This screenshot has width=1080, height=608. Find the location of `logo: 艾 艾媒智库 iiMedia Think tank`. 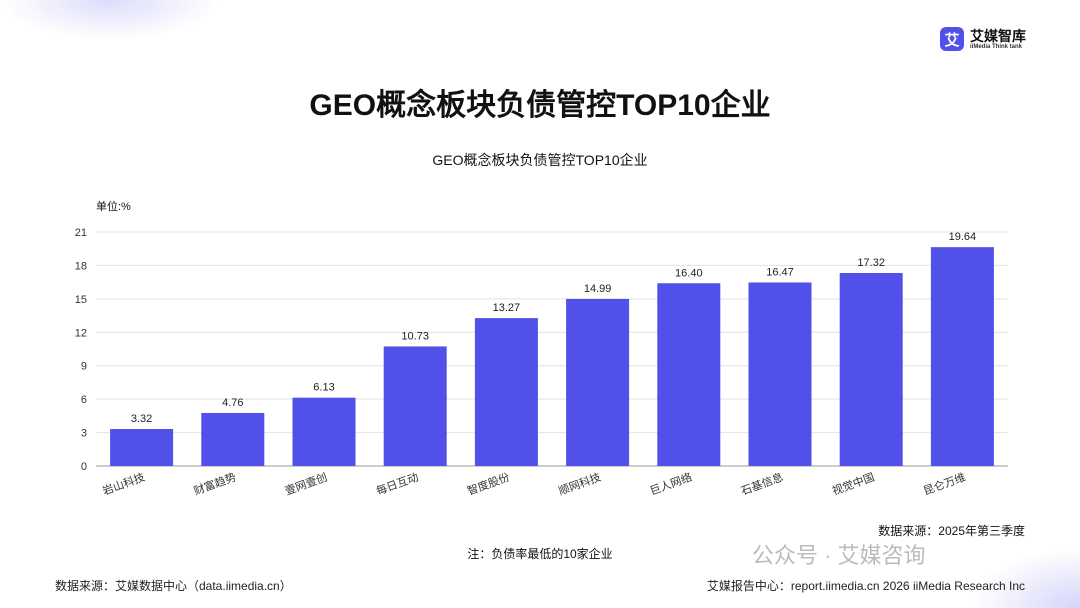

logo: 艾 艾媒智库 iiMedia Think tank is located at coordinates (983, 39).